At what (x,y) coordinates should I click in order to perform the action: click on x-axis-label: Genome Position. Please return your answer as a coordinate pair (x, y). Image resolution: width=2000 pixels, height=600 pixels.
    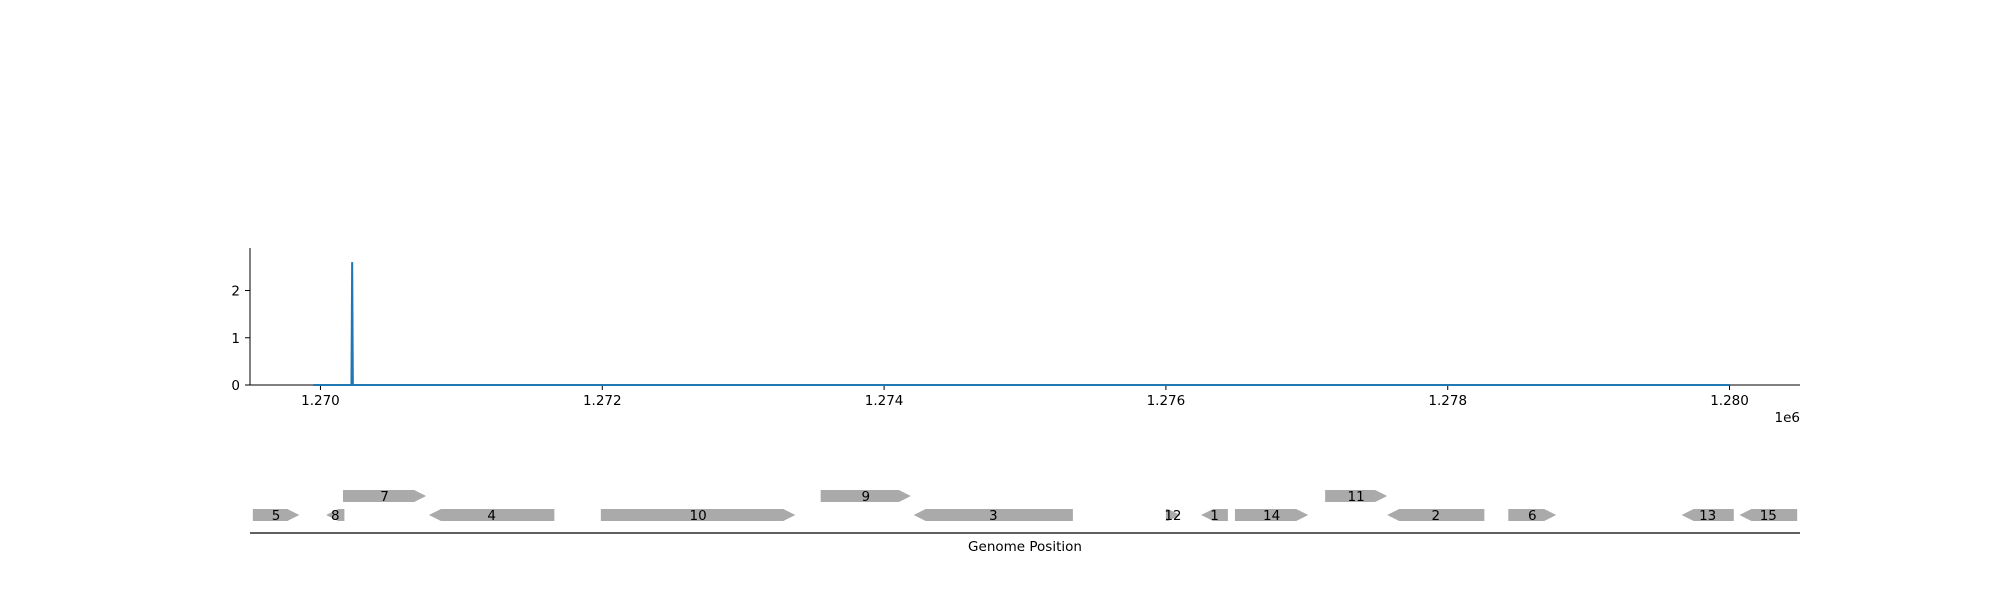
    Looking at the image, I should click on (1025, 547).